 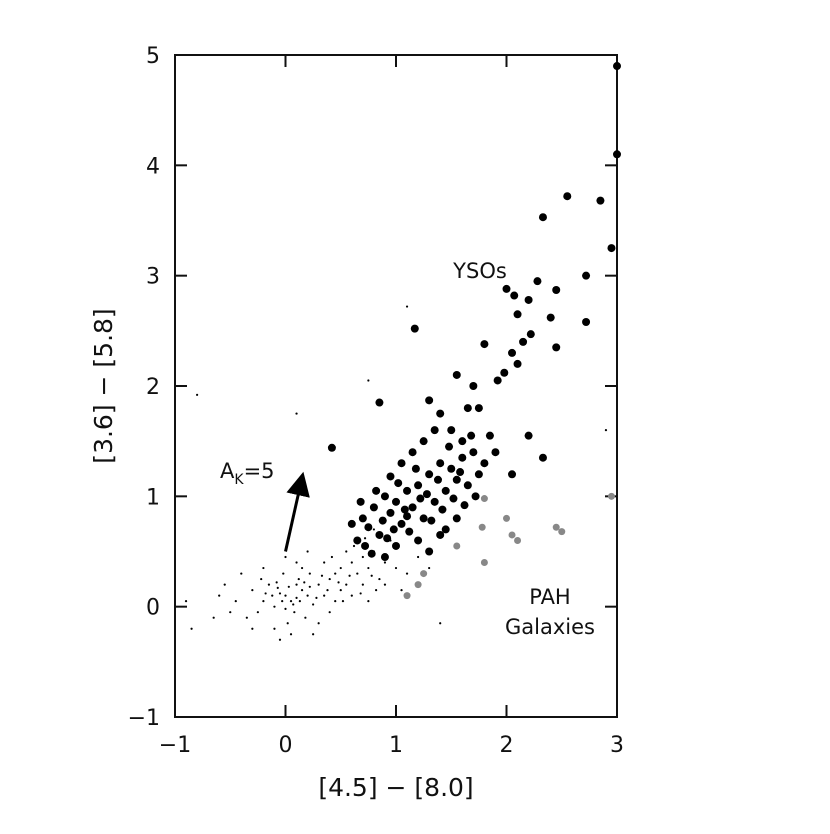 What do you see at coordinates (144, 718) in the screenshot?
I see `y-tick-label: −1` at bounding box center [144, 718].